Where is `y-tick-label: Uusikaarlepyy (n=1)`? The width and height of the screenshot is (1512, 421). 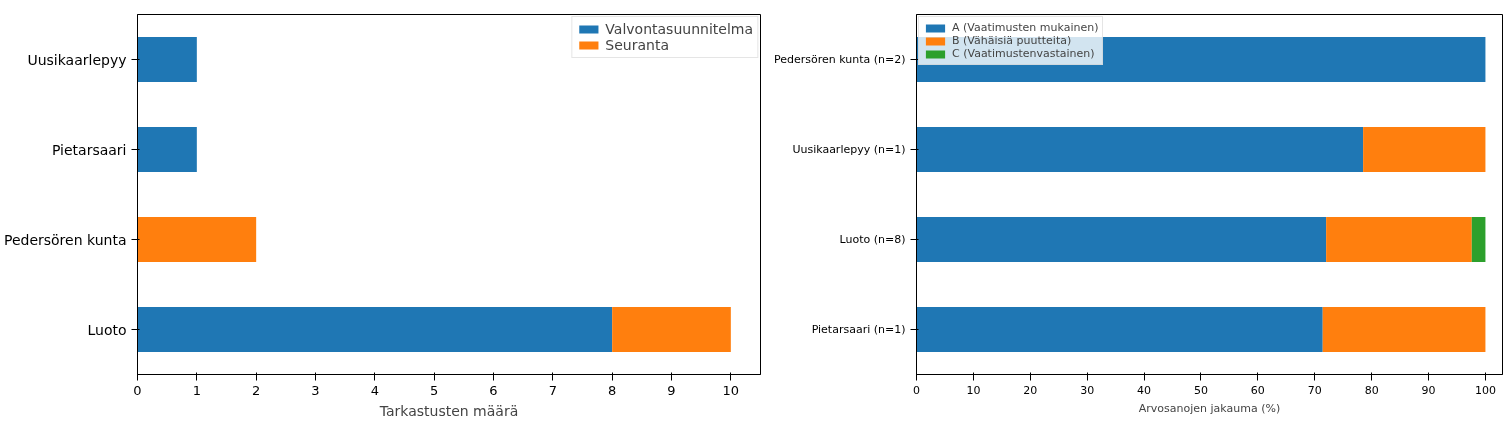
y-tick-label: Uusikaarlepyy (n=1) is located at coordinates (849, 149).